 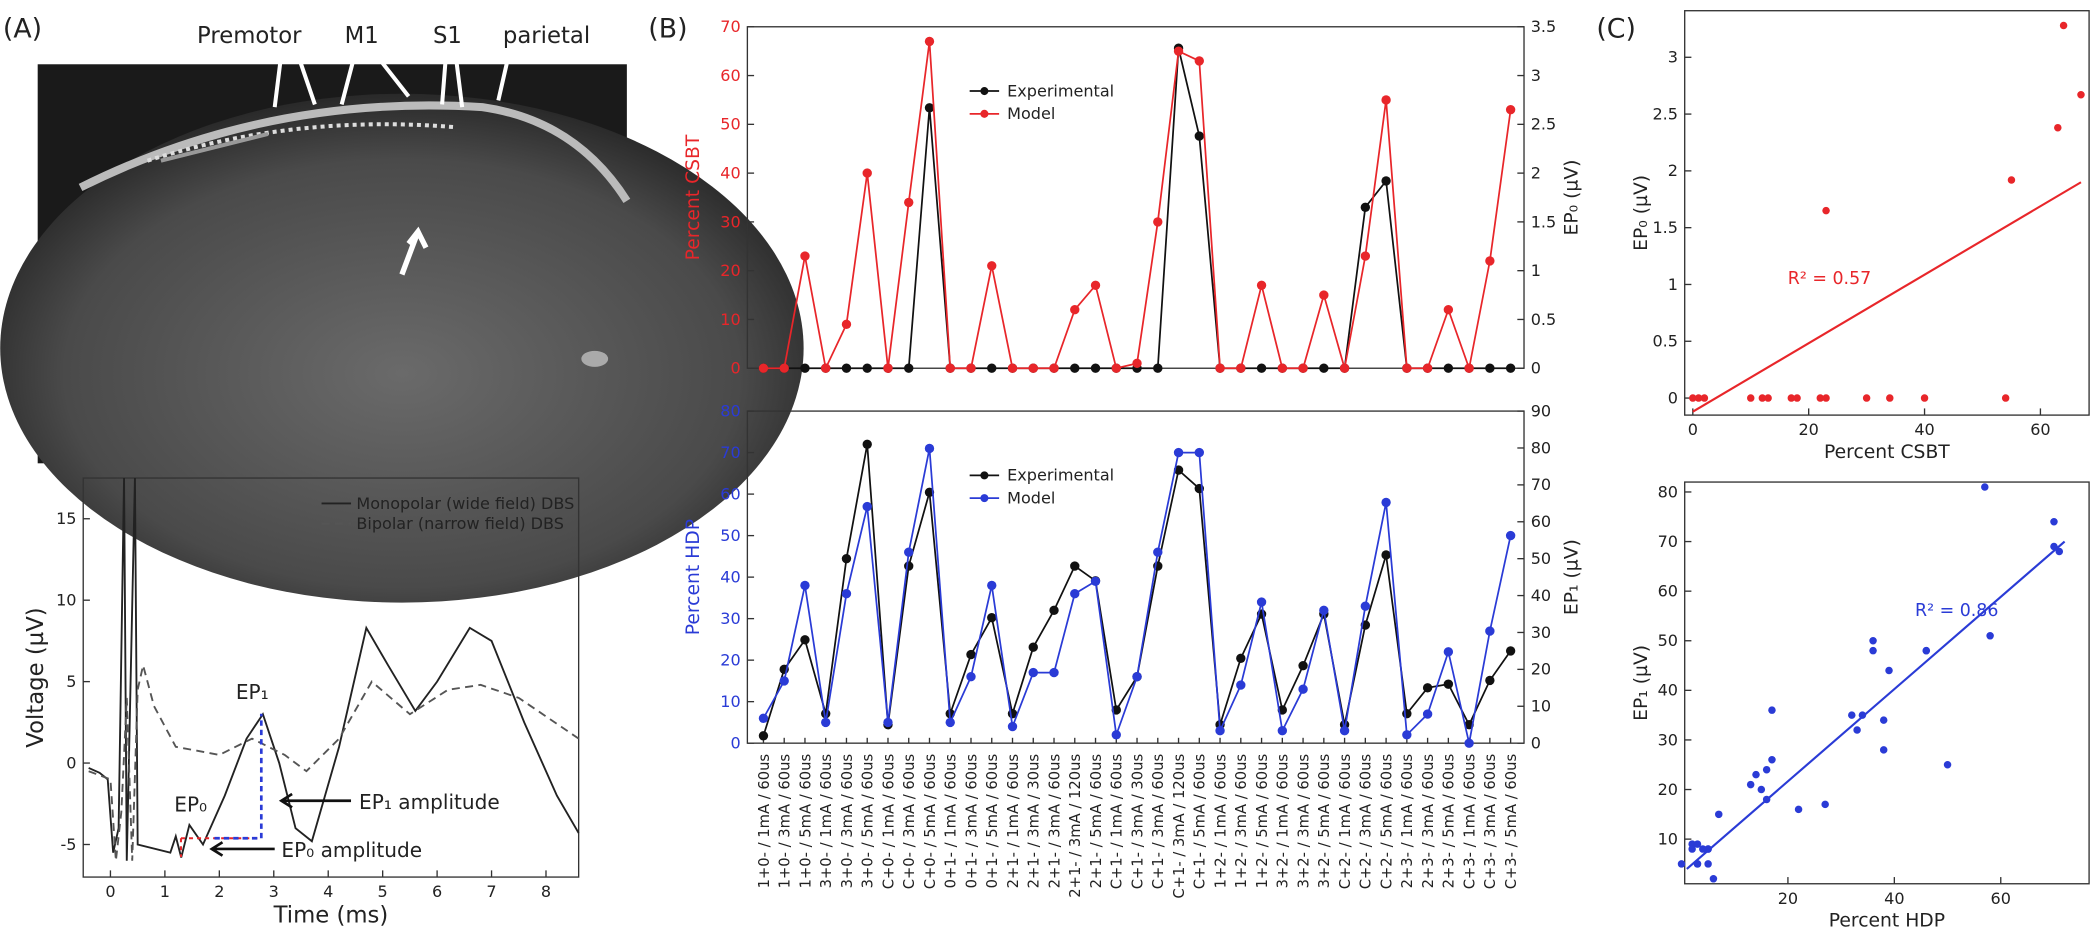 I want to click on y2-tick-label: 1, so click(x=1536, y=270).